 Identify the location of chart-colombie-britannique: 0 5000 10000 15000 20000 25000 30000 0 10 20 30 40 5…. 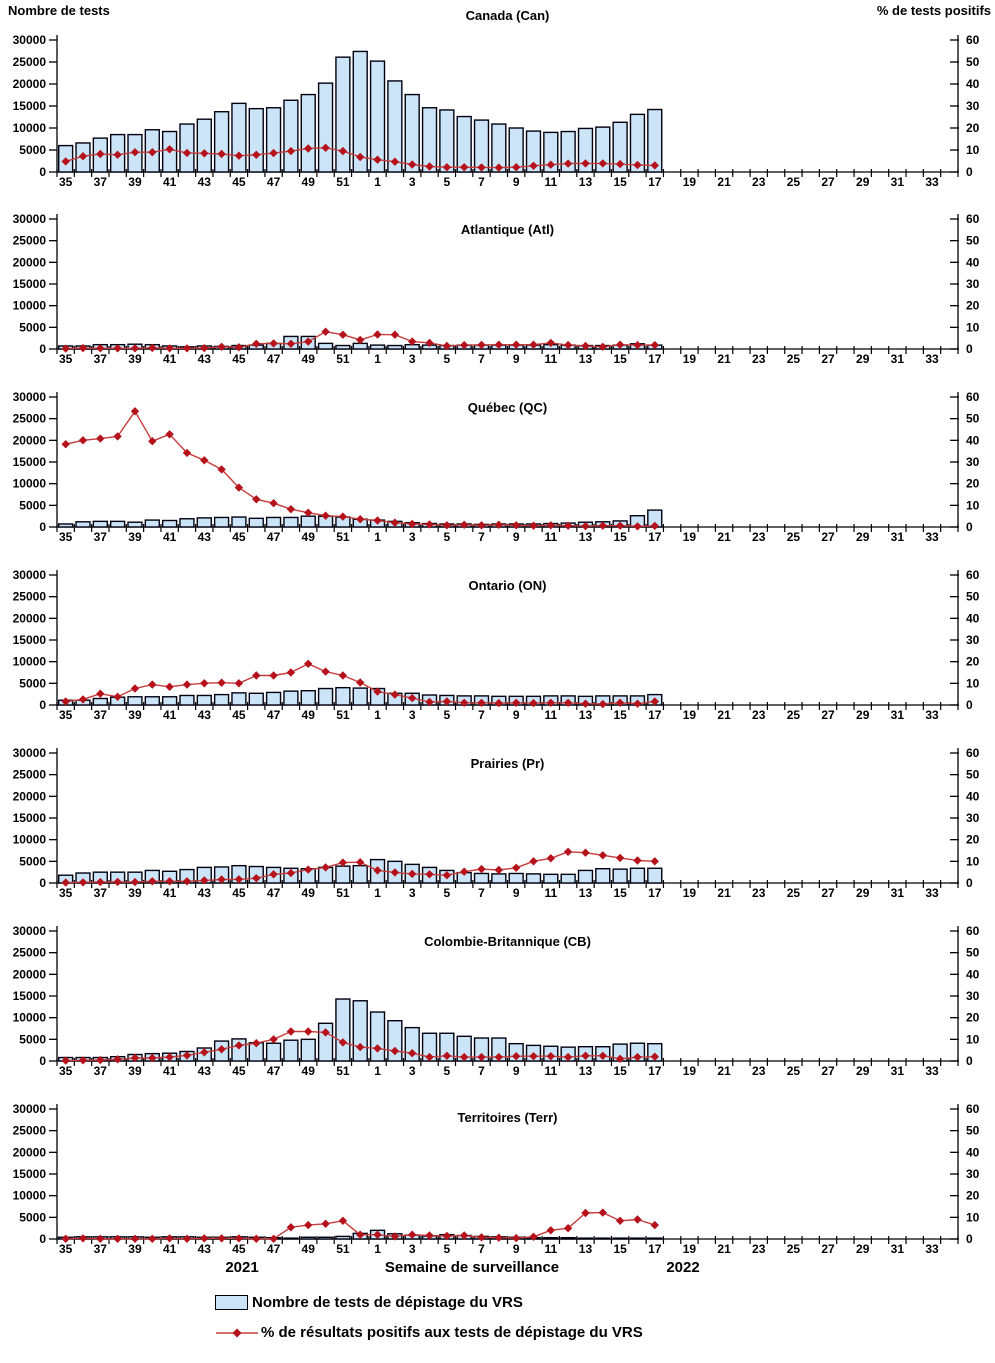
(496, 1001).